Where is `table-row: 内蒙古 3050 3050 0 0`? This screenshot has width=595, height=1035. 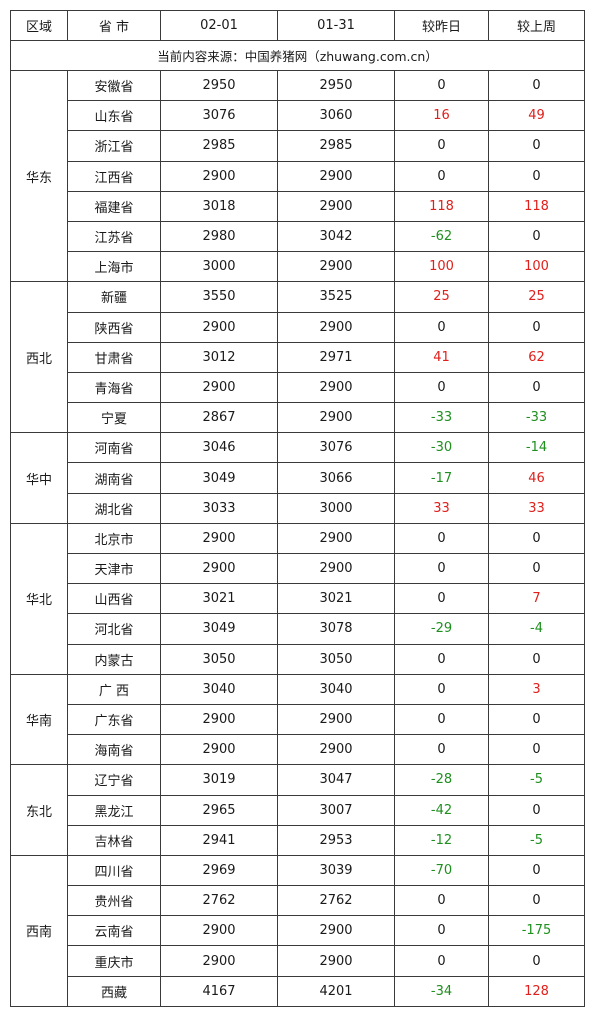 table-row: 内蒙古 3050 3050 0 0 is located at coordinates (298, 659).